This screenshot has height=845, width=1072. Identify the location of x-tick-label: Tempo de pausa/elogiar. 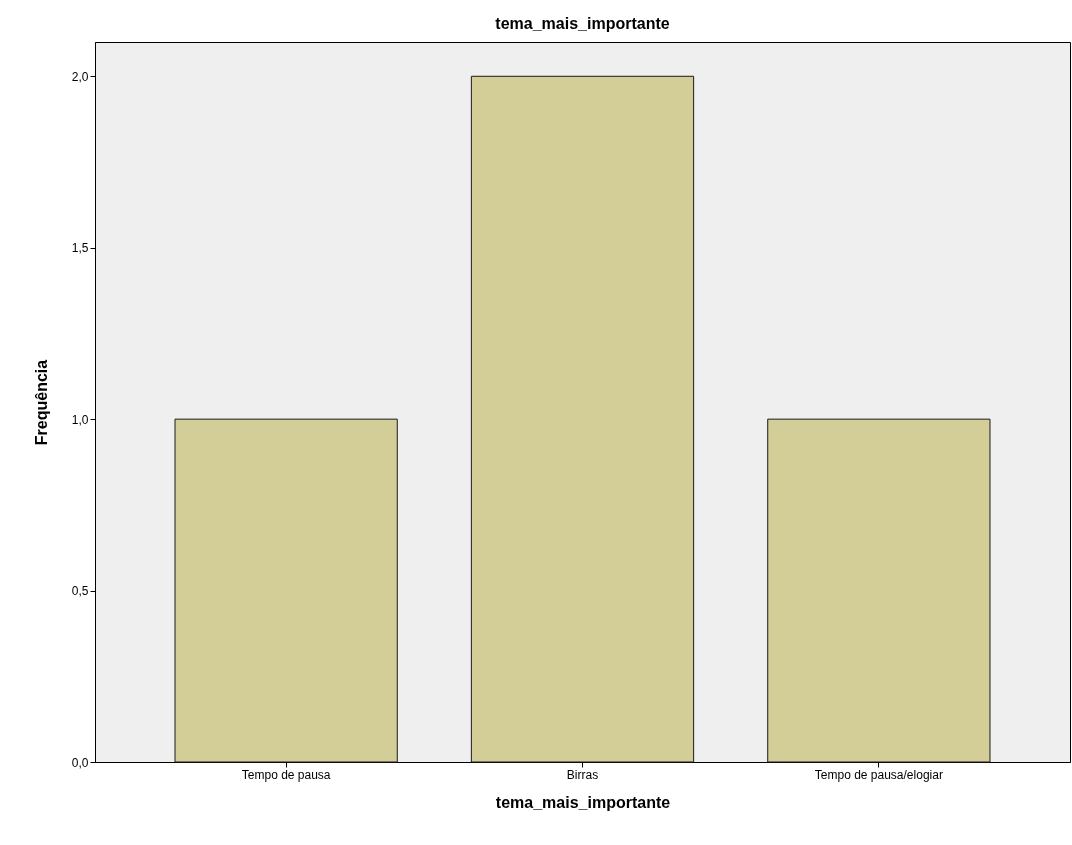
(878, 774).